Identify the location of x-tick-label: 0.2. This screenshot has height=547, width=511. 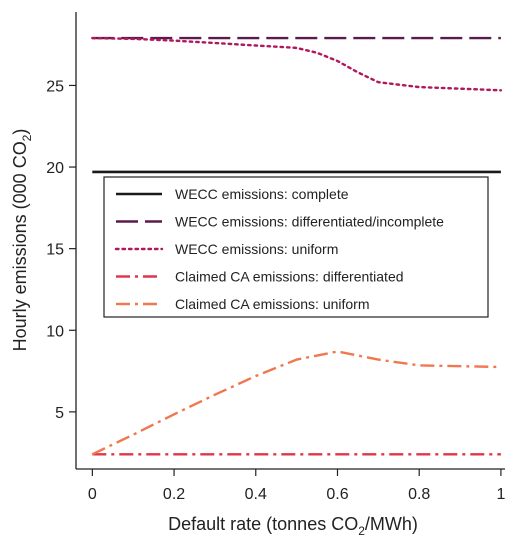
(174, 494).